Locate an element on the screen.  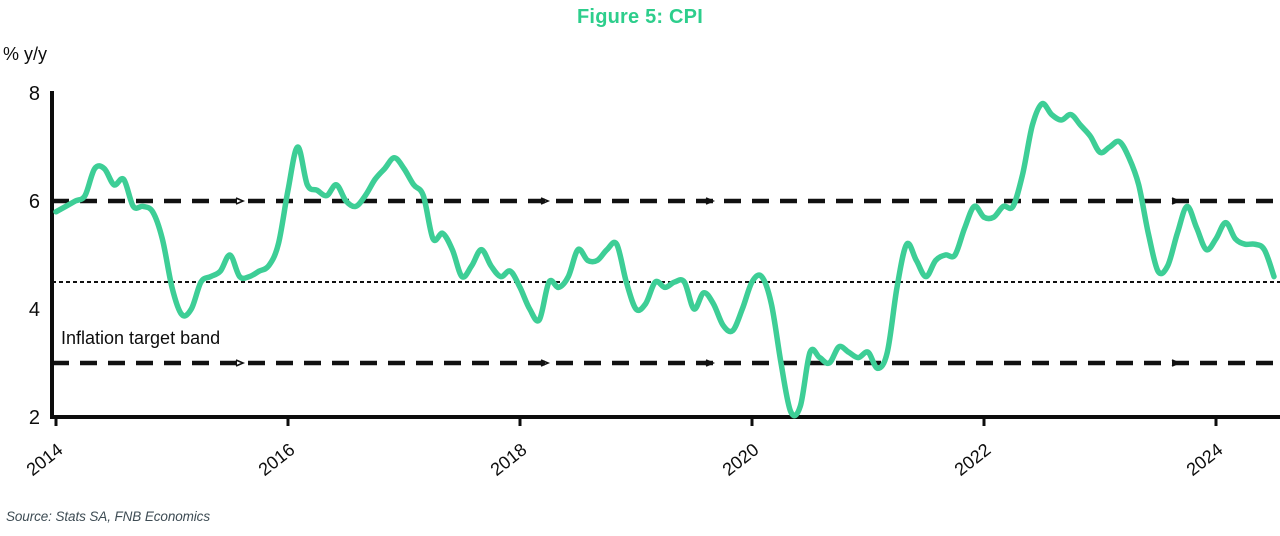
x-tick-label: 2024 is located at coordinates (1205, 459).